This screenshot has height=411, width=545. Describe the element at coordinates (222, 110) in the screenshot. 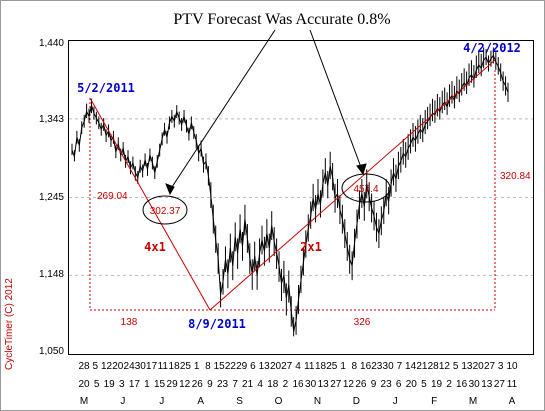

I see `arrow-to-drop` at that location.